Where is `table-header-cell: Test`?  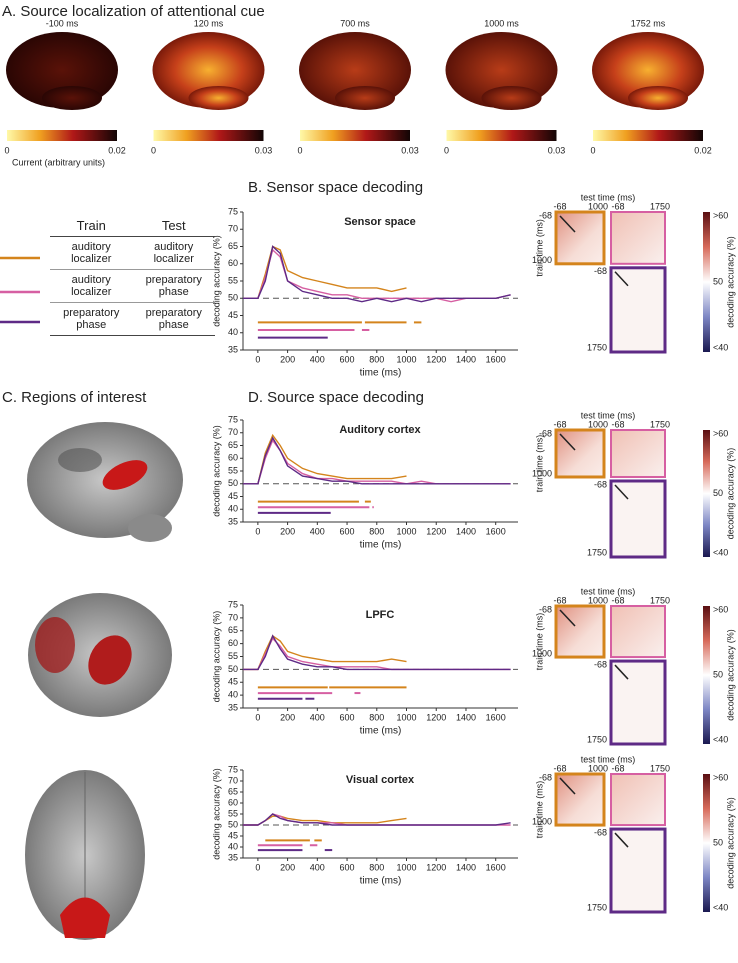 table-header-cell: Test is located at coordinates (173, 226).